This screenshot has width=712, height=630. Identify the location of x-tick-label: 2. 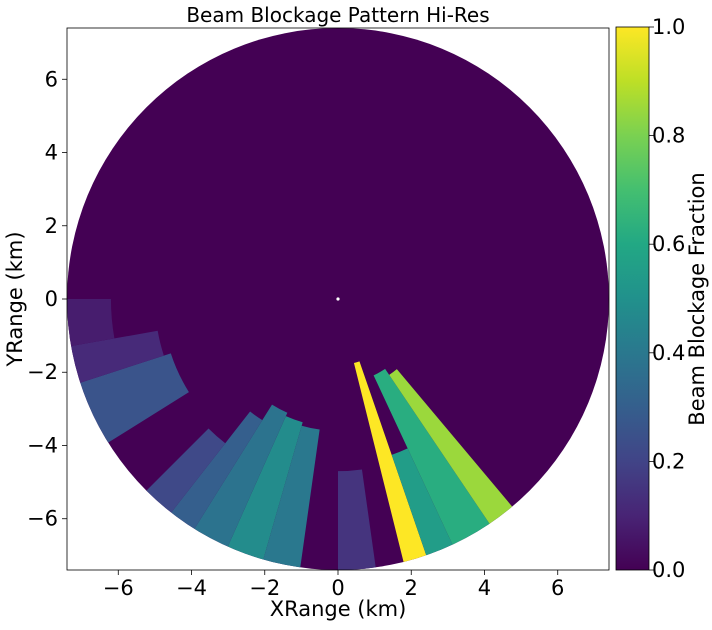
(411, 588).